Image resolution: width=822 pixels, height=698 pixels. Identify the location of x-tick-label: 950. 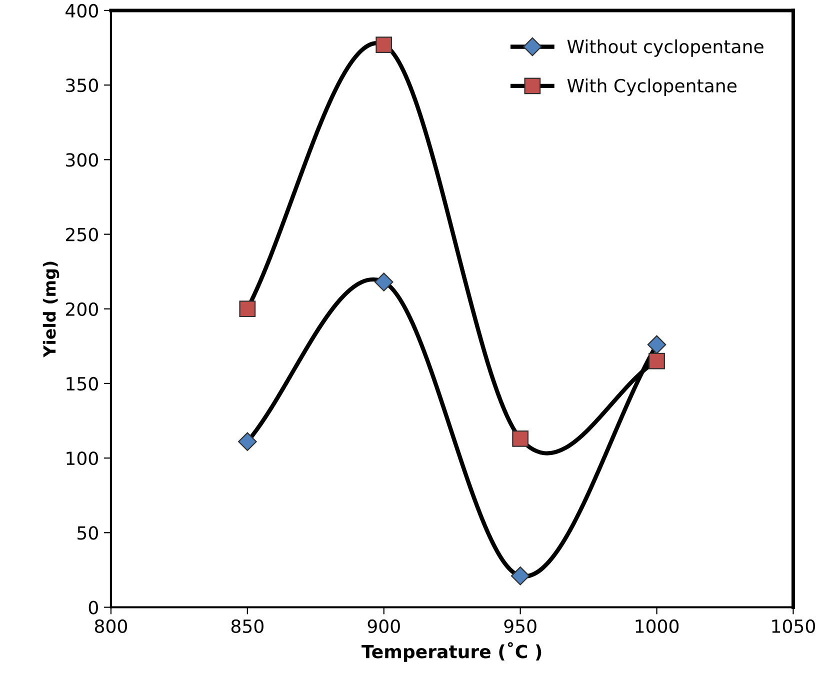
(520, 626).